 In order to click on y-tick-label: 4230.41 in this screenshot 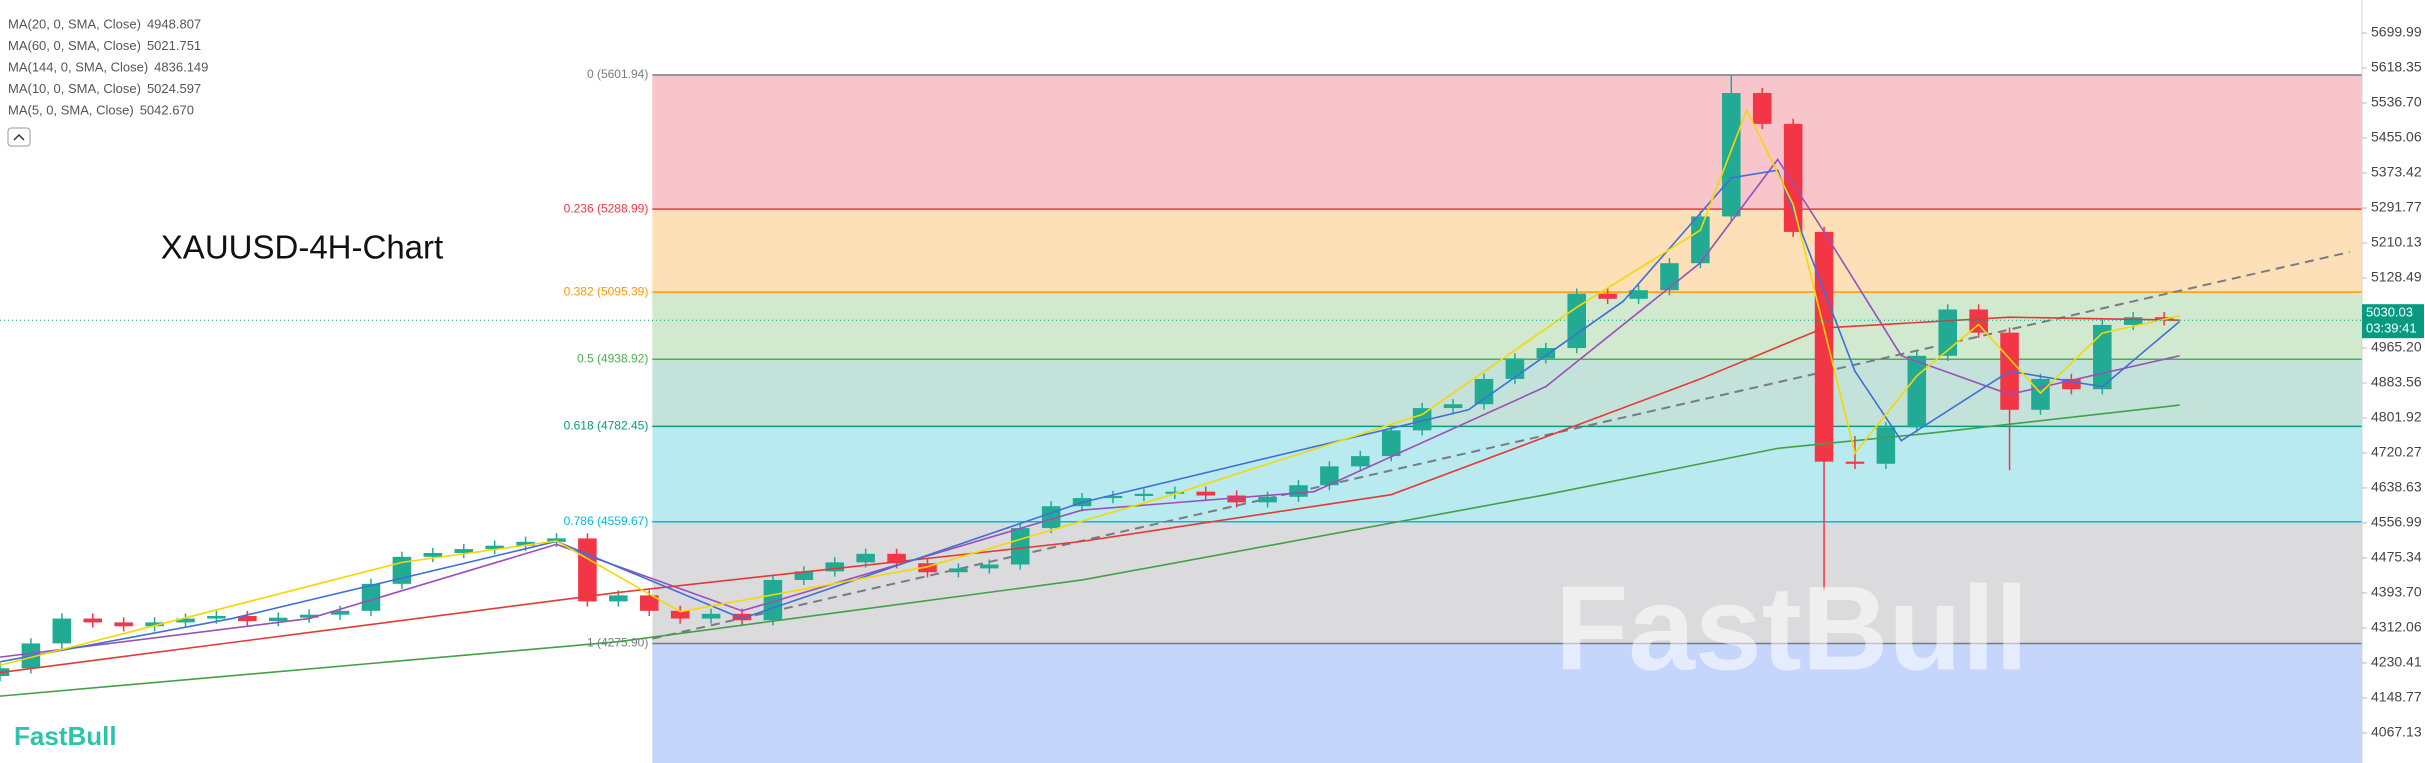, I will do `click(2396, 662)`.